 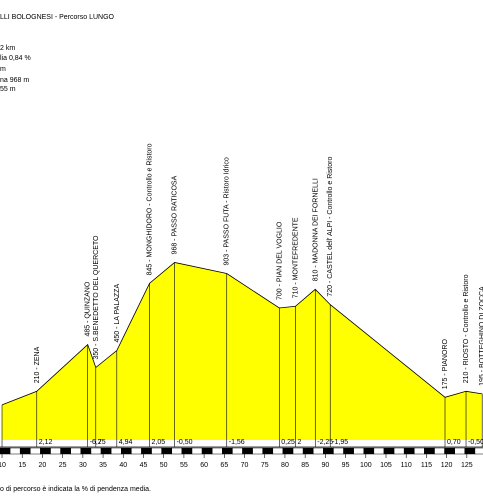 I want to click on point-label: 195 - BOTTEGHINO DI ZOCCA, so click(x=481, y=336).